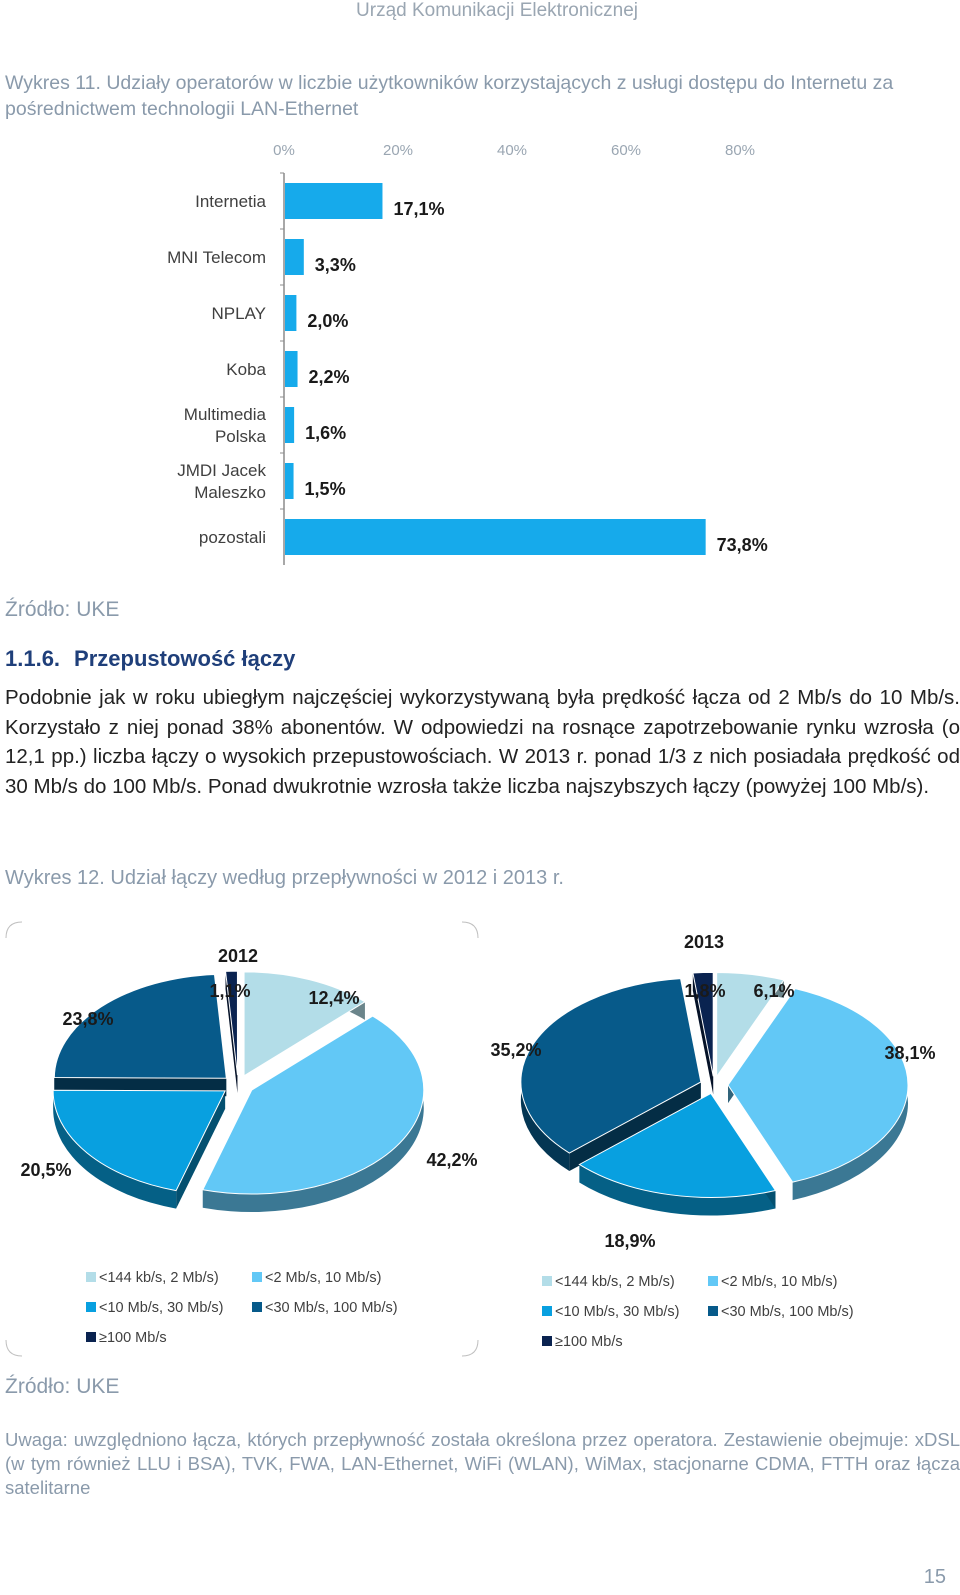  What do you see at coordinates (225, 414) in the screenshot?
I see `category-label: Multimedia` at bounding box center [225, 414].